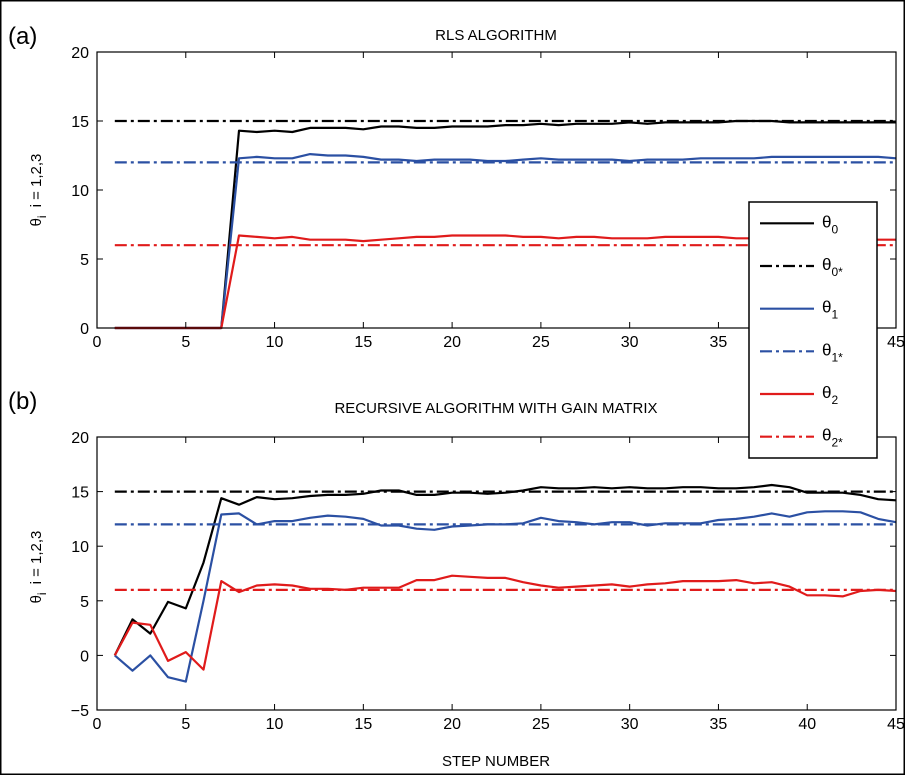  Describe the element at coordinates (36, 558) in the screenshot. I see `panel-b-ylabel-text: i = 1,2,3` at that location.